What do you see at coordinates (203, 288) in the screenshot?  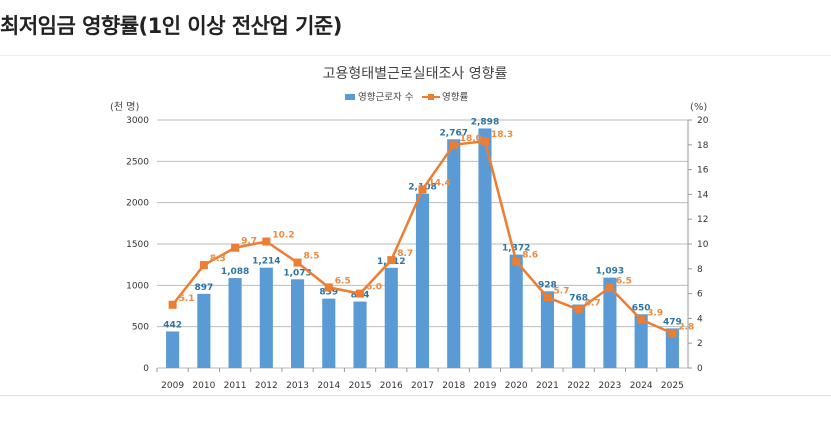 I see `bar-data-label: 897` at bounding box center [203, 288].